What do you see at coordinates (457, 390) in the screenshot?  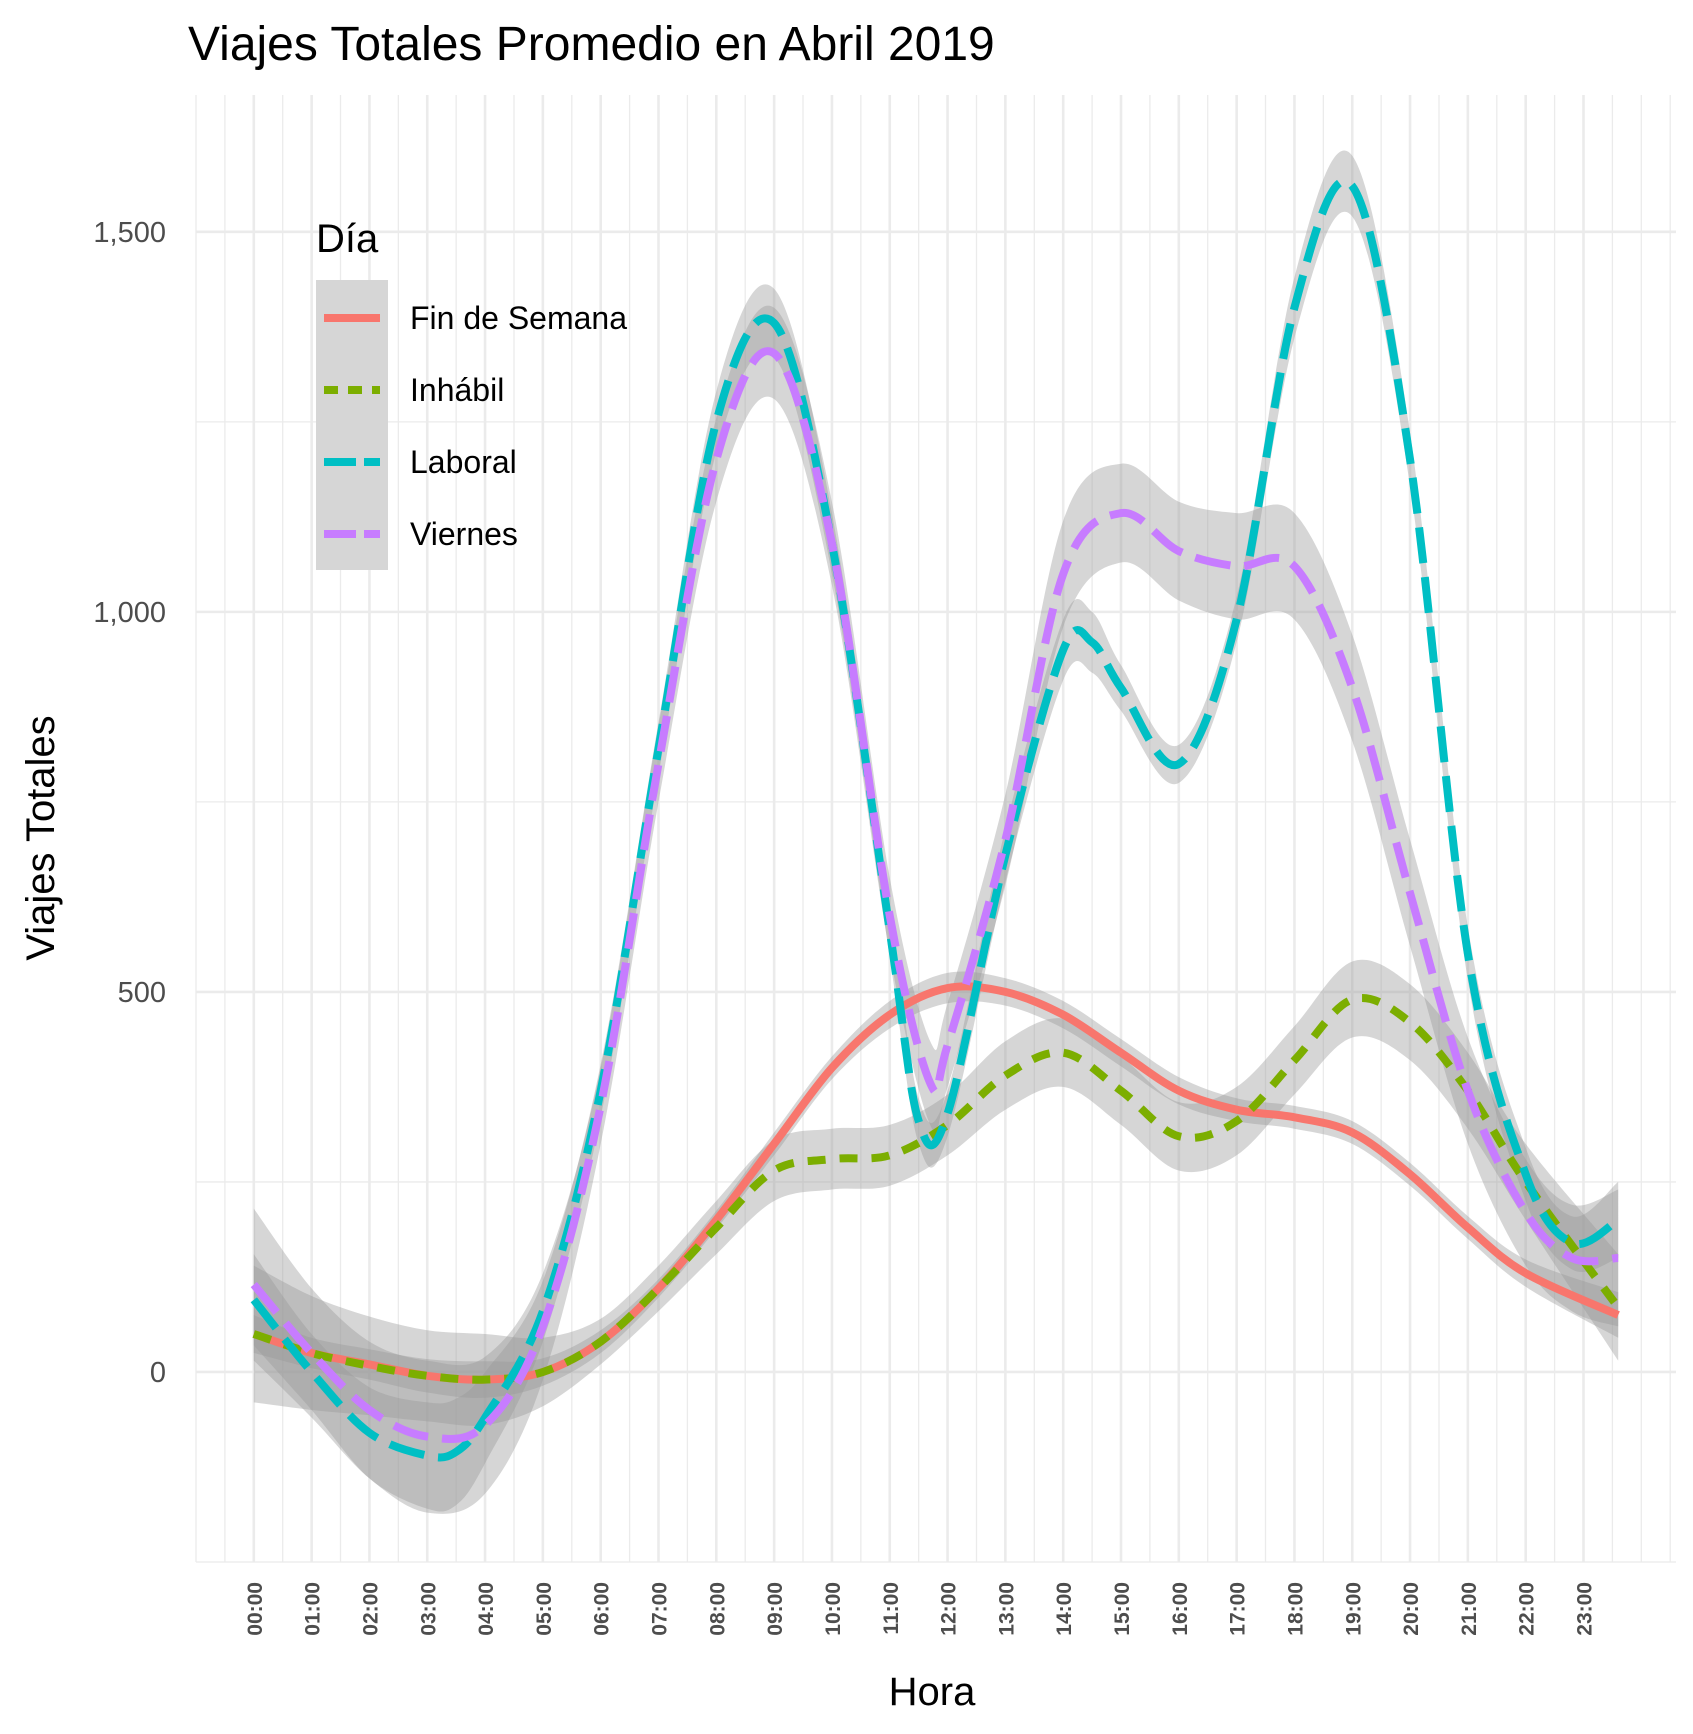 I see `legend-label: Inhábil` at bounding box center [457, 390].